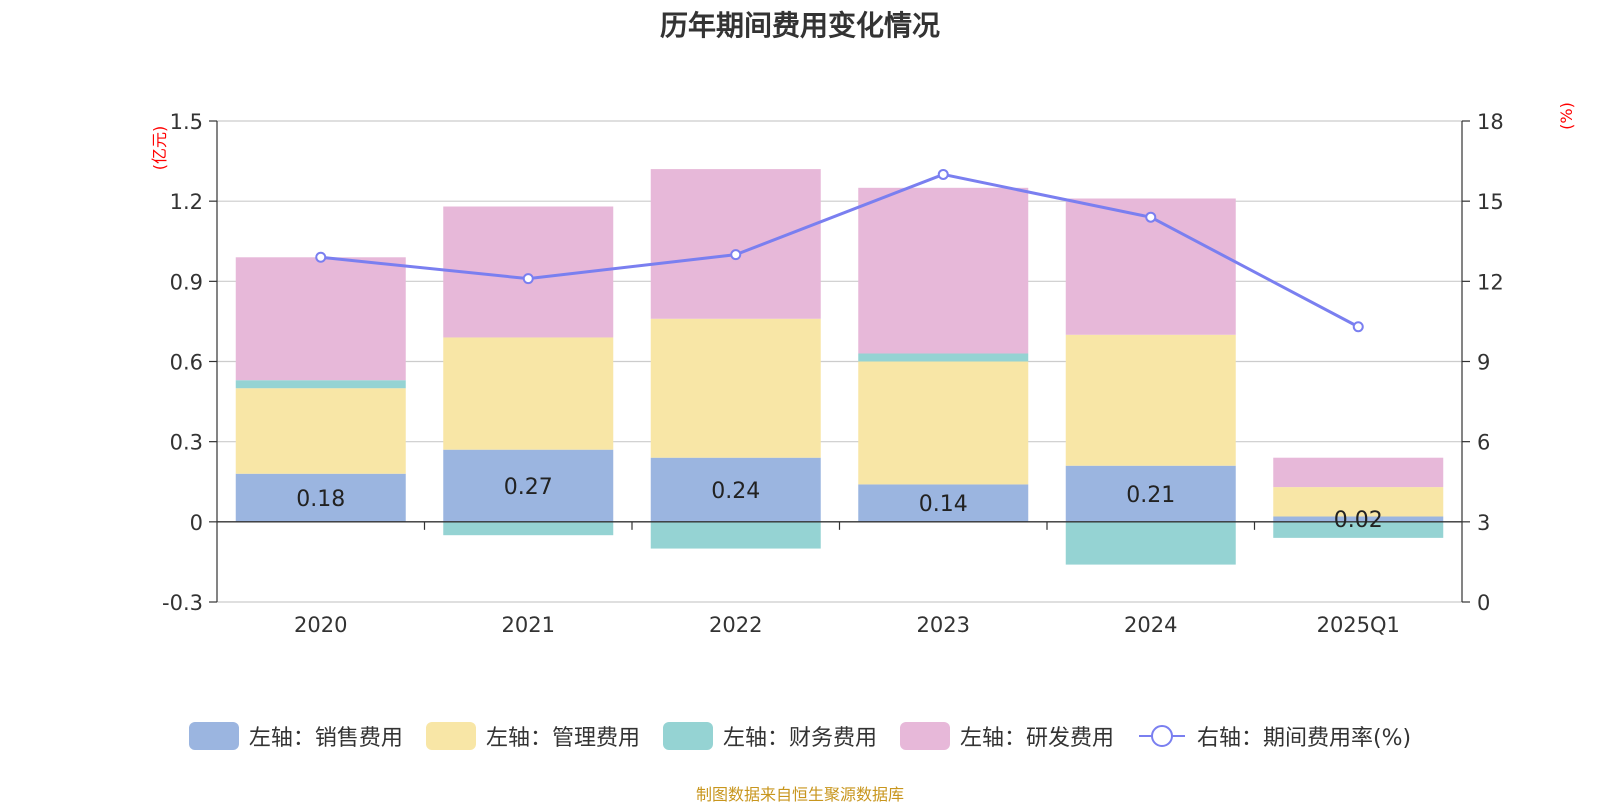 The width and height of the screenshot is (1600, 805). I want to click on legend-label-finance: 左轴：财务费用, so click(799, 738).